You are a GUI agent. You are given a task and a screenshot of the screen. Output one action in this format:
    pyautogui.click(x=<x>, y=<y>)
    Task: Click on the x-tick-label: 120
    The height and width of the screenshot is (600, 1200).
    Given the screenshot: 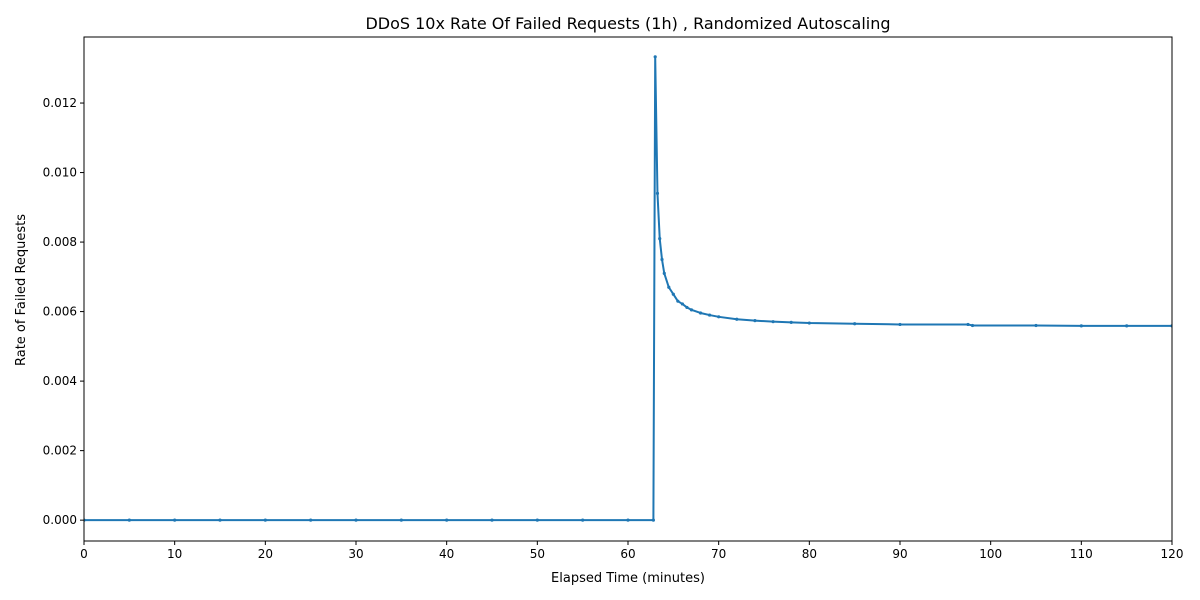 What is the action you would take?
    pyautogui.click(x=1172, y=554)
    